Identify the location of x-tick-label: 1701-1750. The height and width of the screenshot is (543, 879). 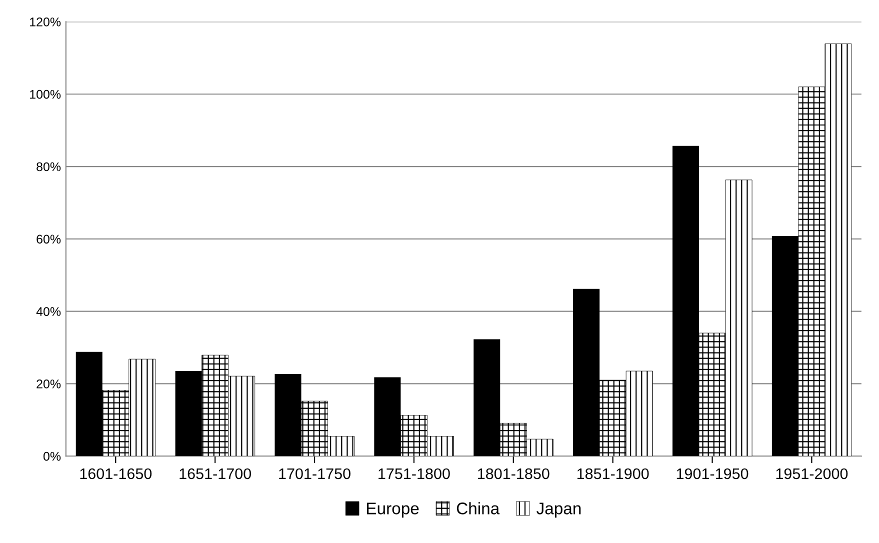
(314, 474).